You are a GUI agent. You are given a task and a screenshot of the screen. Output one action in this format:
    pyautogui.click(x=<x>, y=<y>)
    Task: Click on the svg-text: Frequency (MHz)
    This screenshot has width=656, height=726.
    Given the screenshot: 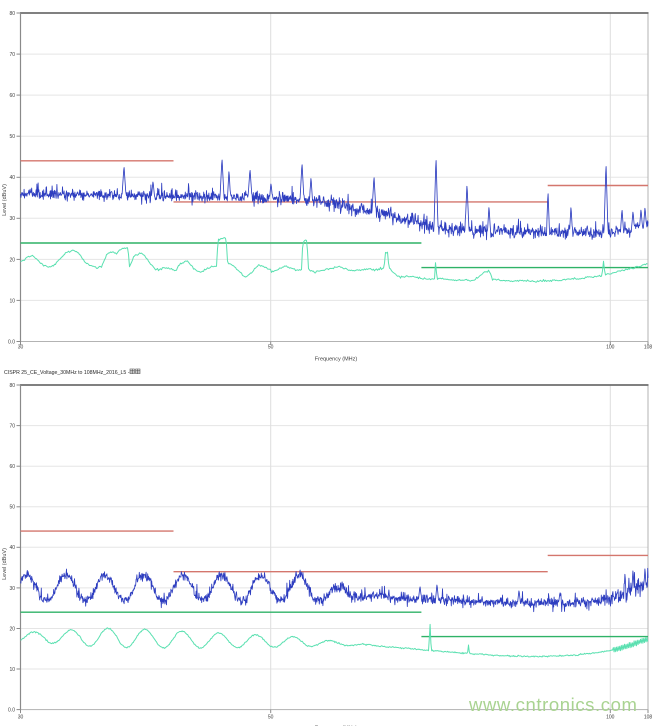 What is the action you would take?
    pyautogui.click(x=336, y=360)
    